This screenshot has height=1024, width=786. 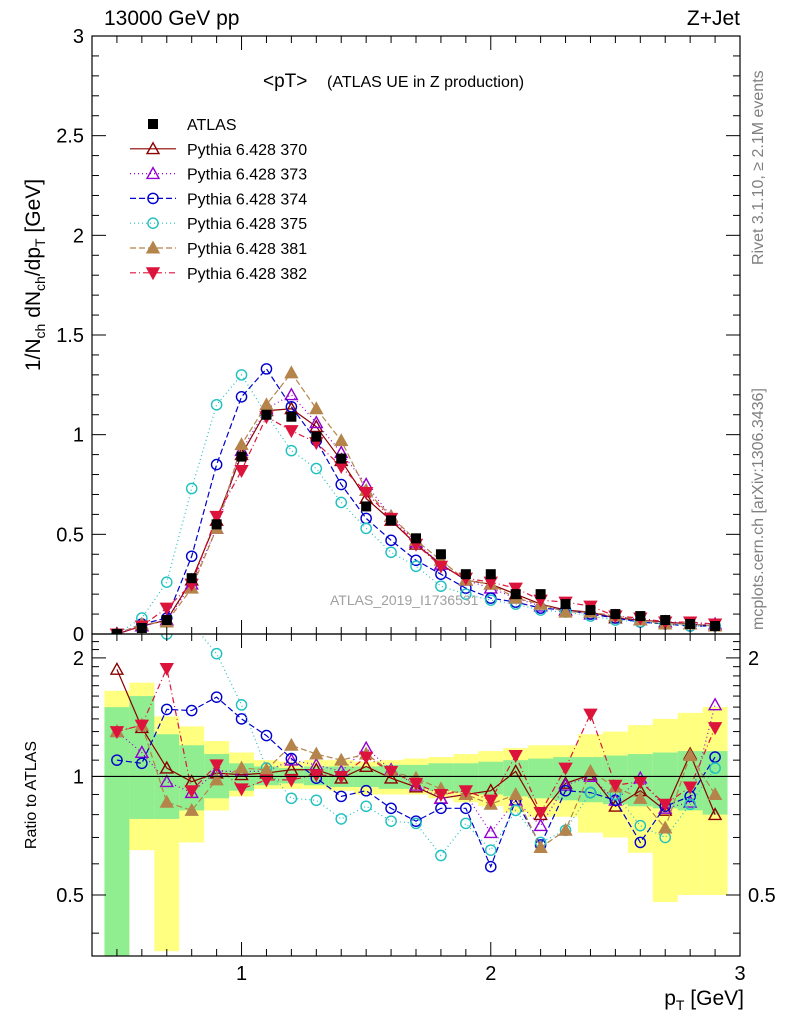 I want to click on y-tick-label: 2, so click(x=78, y=236).